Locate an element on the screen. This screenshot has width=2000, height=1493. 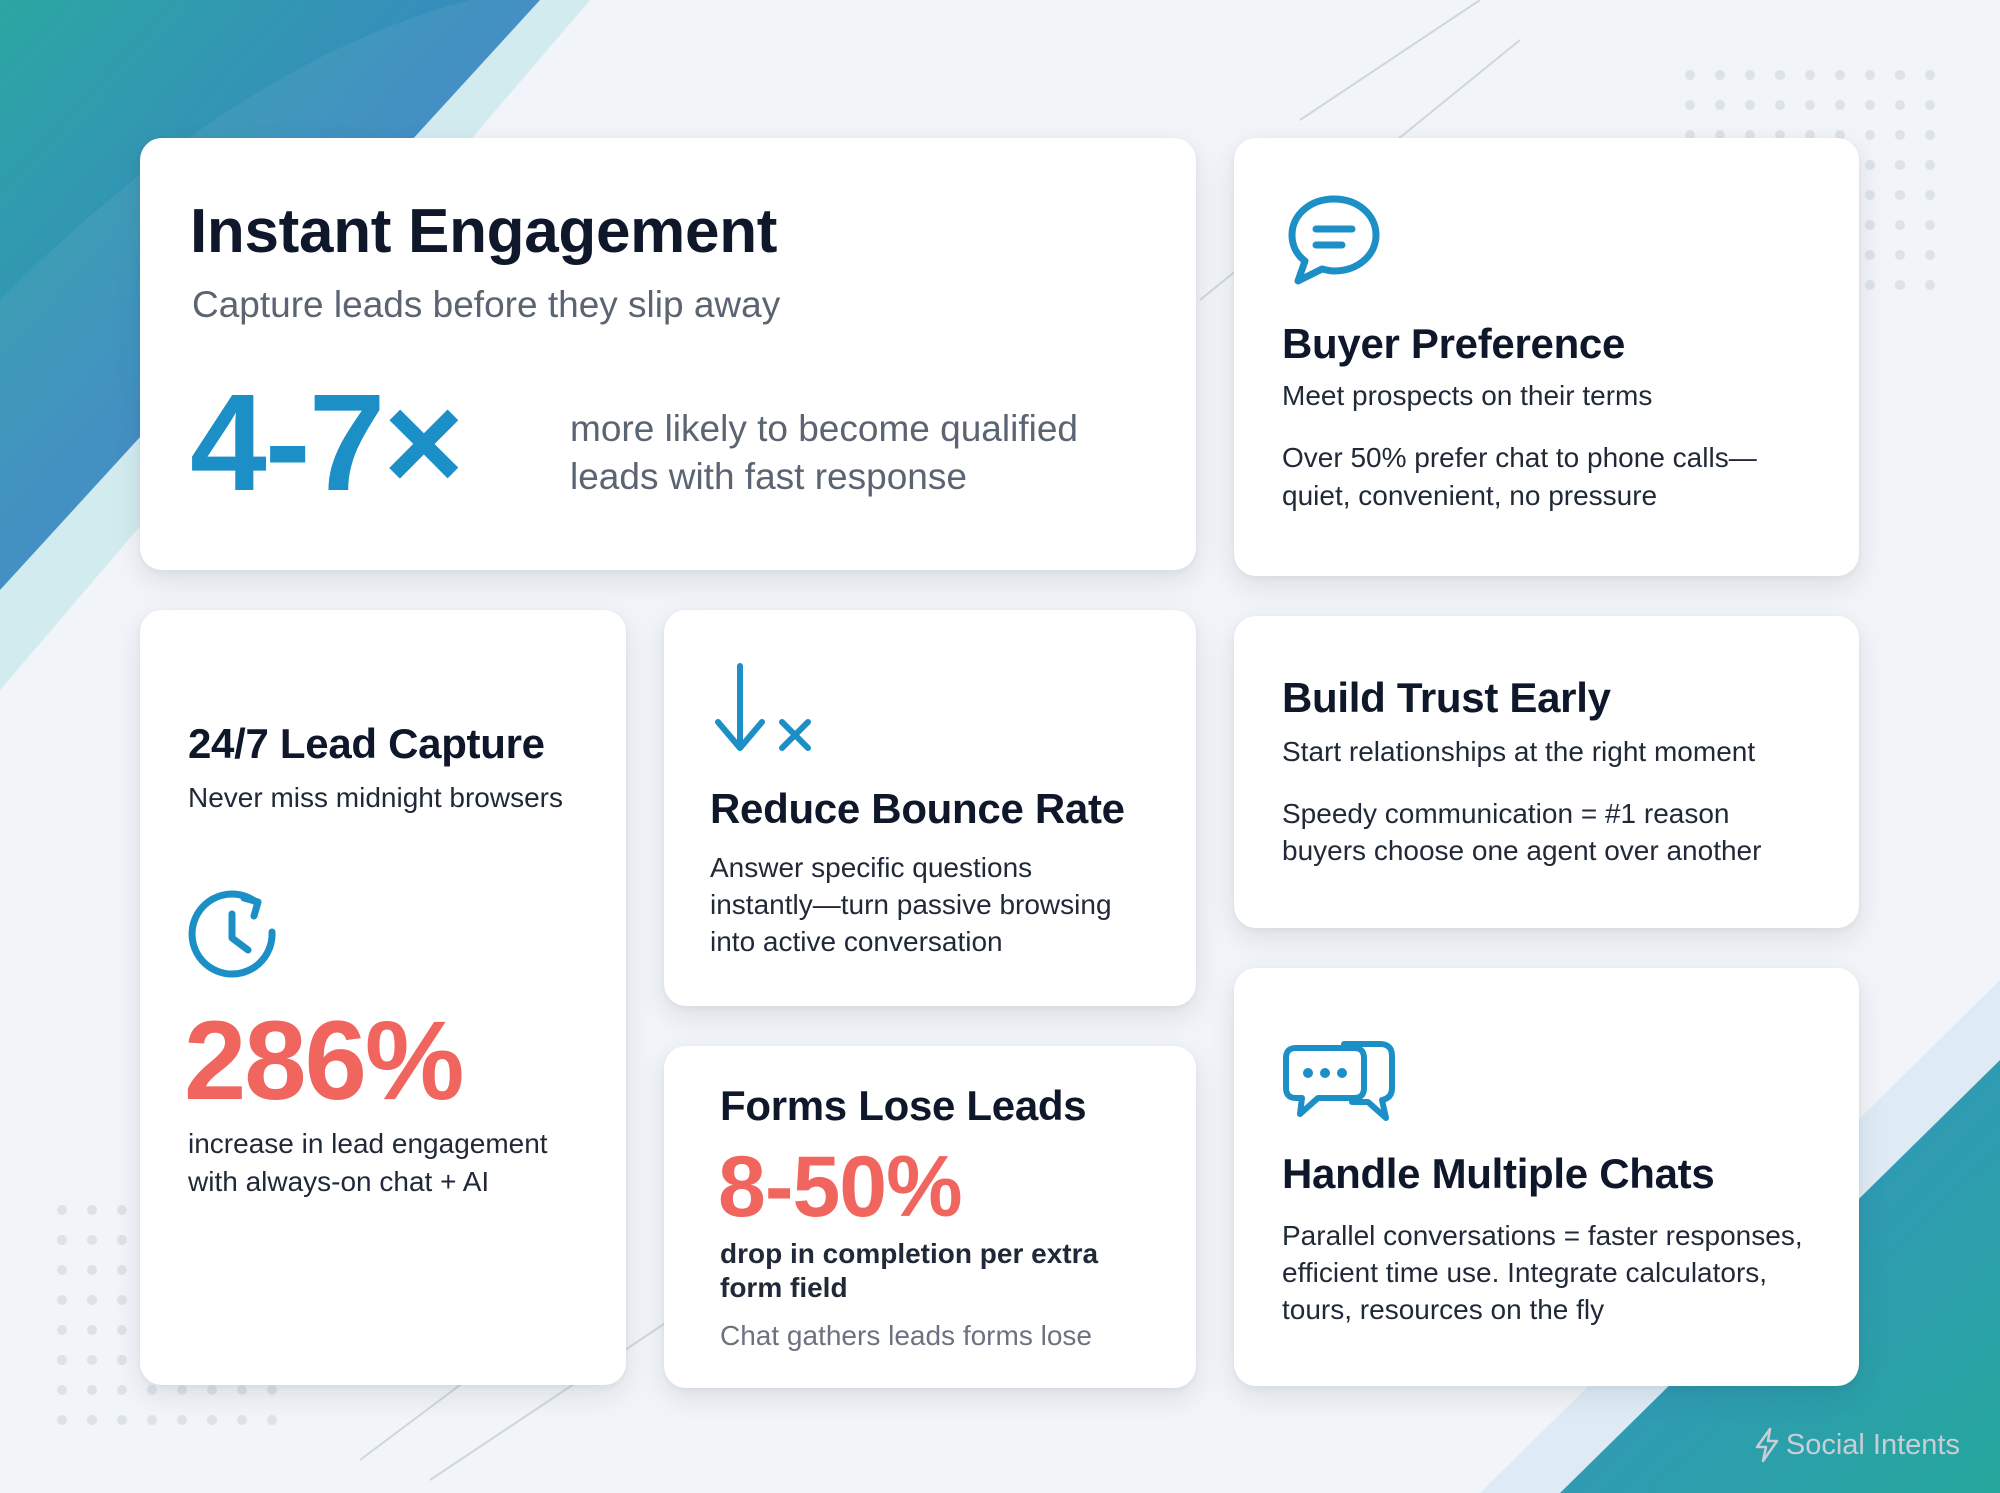
chat-bubble-icon is located at coordinates (1334, 240).